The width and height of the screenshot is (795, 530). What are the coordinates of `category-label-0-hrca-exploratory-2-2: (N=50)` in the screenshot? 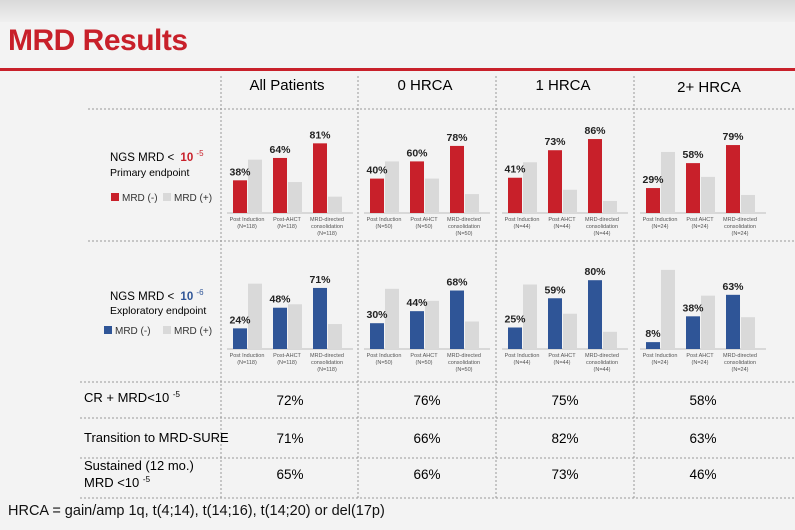 It's located at (464, 370).